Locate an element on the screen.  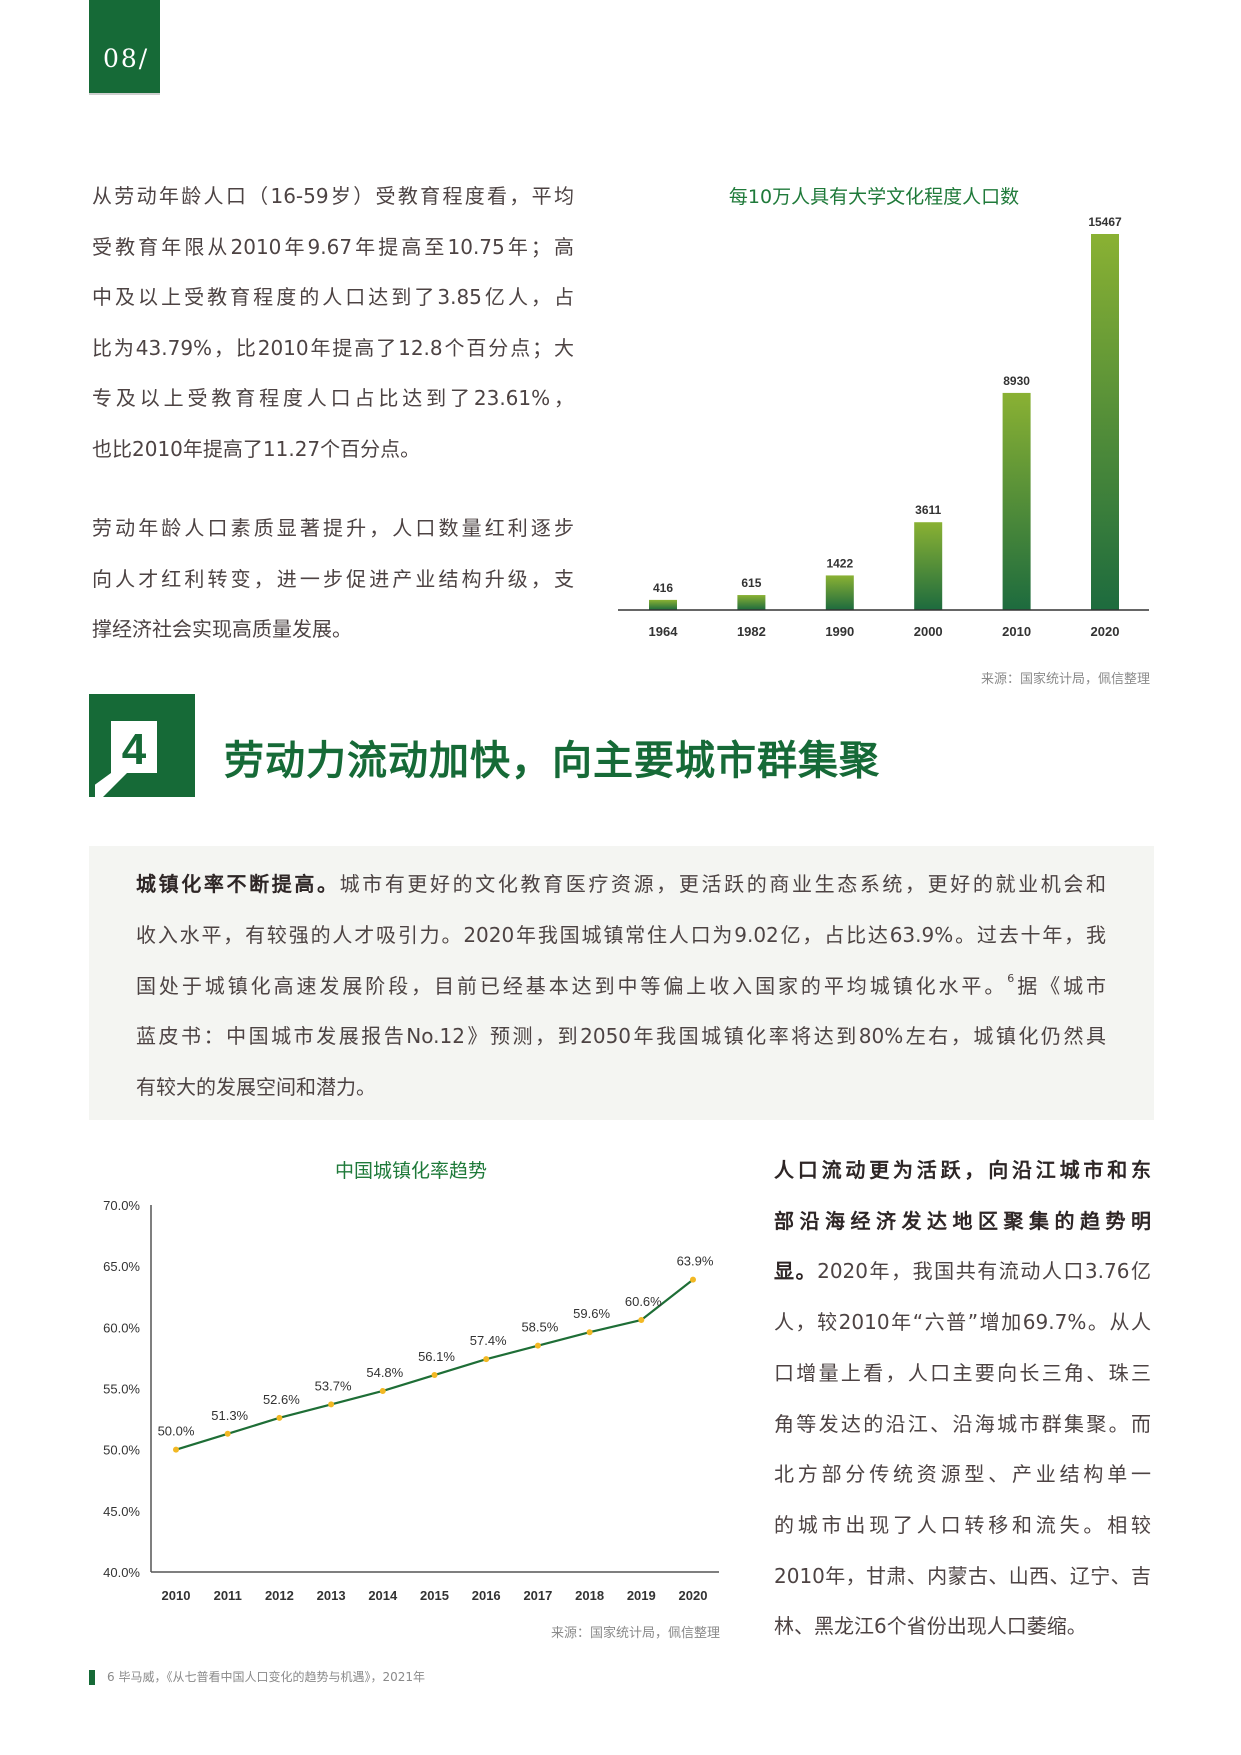
page-number: 08/ is located at coordinates (126, 58).